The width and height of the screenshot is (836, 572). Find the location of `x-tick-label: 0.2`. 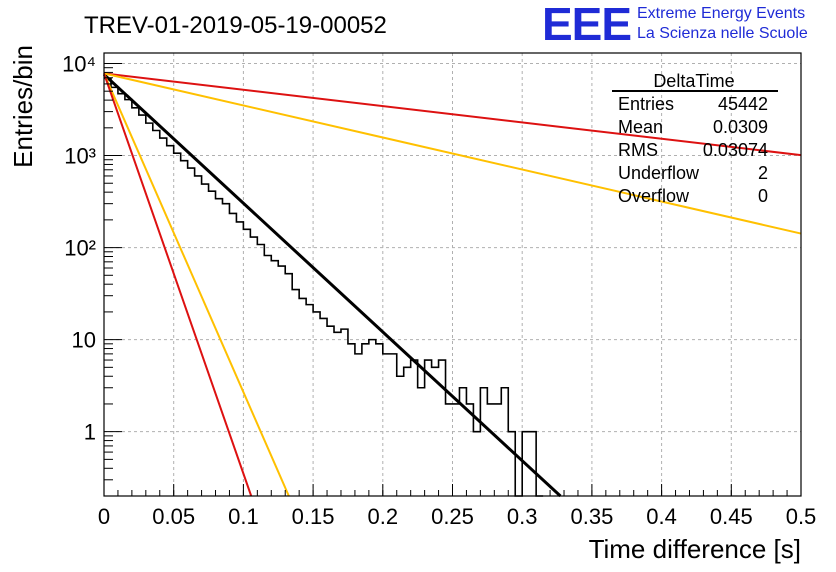

x-tick-label: 0.2 is located at coordinates (383, 516).